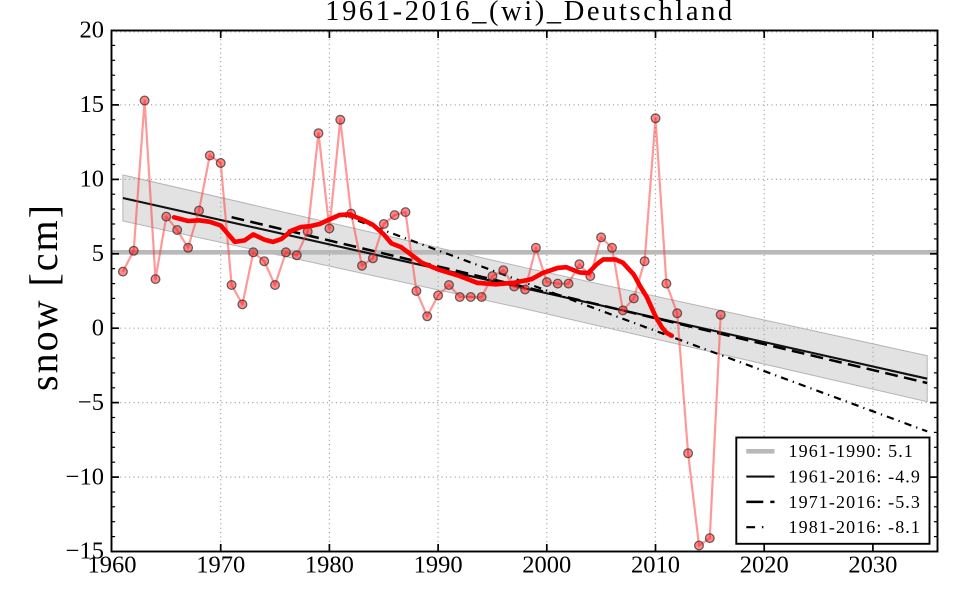 The width and height of the screenshot is (960, 600). Describe the element at coordinates (85, 476) in the screenshot. I see `svg-text: −10` at that location.